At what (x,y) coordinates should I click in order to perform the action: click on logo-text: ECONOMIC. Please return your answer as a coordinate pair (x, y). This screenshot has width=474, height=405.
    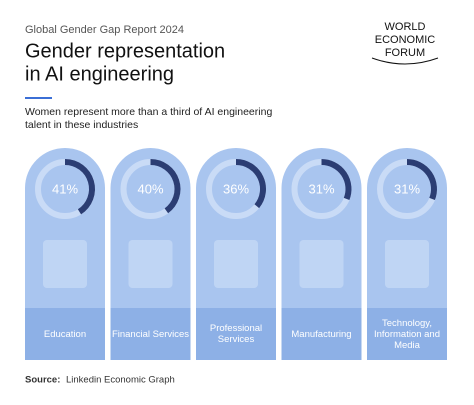
    Looking at the image, I should click on (405, 40).